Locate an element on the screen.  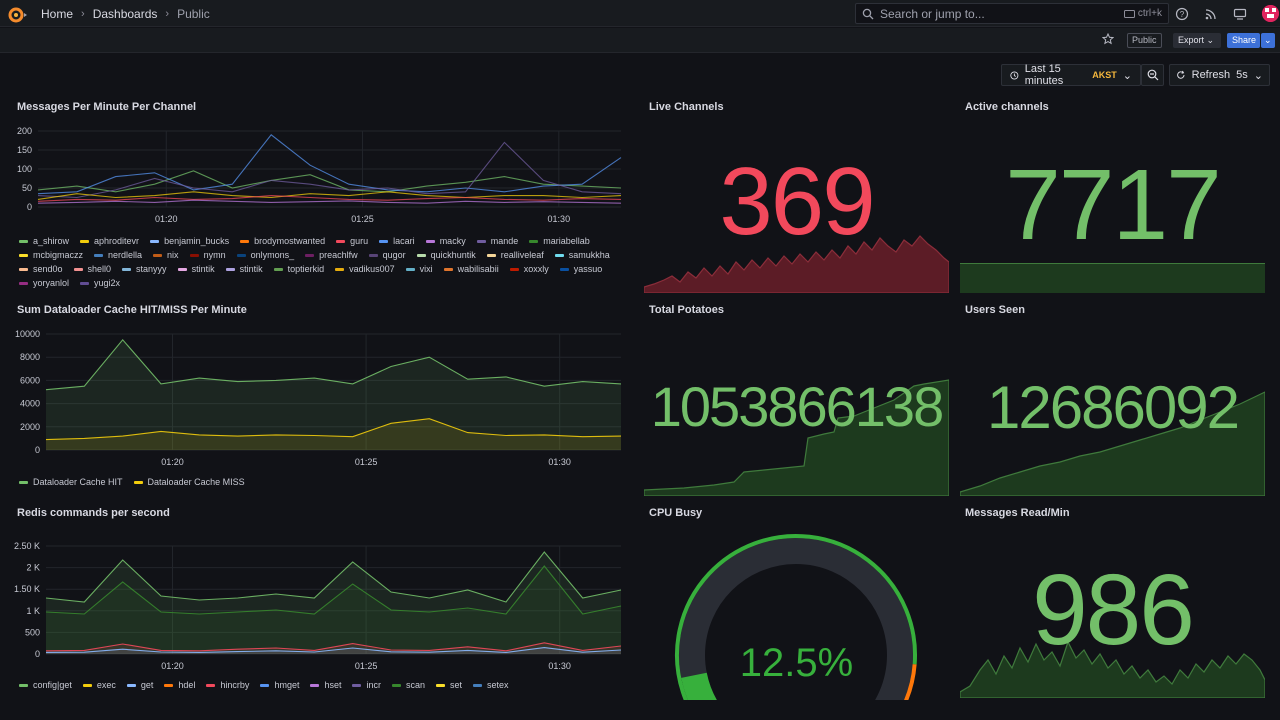
messages-read-value: 986 is located at coordinates (1113, 610).